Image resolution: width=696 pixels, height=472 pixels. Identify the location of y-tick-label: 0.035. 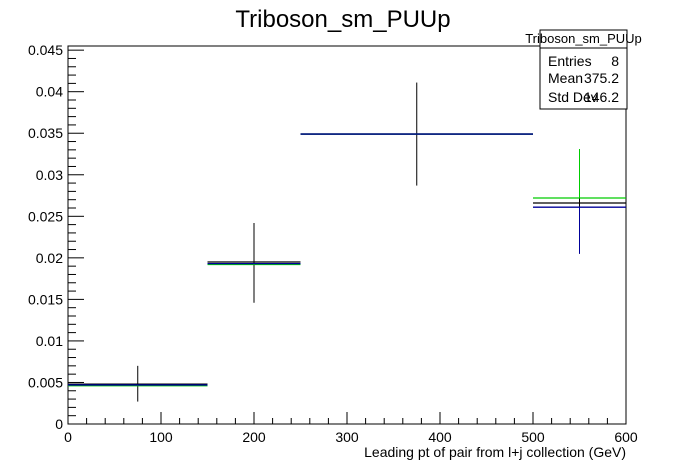
(45, 133).